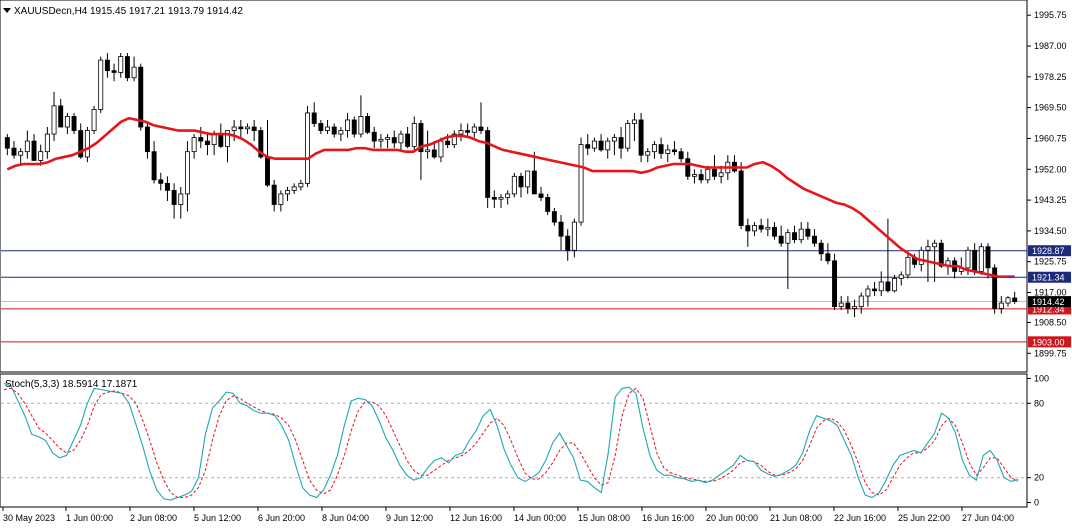 The image size is (1072, 528). Describe the element at coordinates (1049, 296) in the screenshot. I see `price-tags-group: 1928.87 1921.34 1912.34 1903.00 1914.42` at that location.